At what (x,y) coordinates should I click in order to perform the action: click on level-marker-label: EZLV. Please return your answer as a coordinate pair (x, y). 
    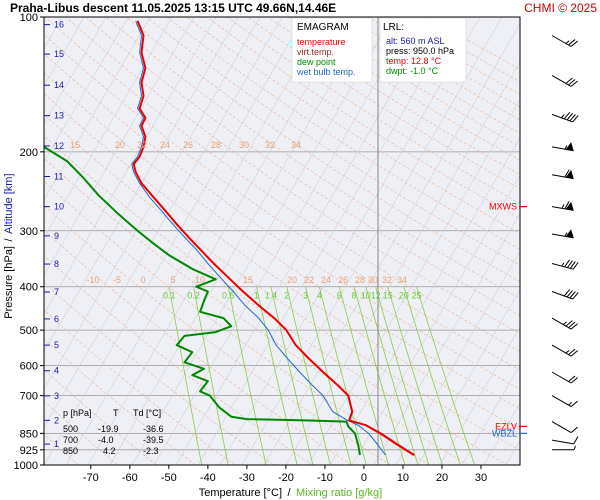
    Looking at the image, I should click on (506, 426).